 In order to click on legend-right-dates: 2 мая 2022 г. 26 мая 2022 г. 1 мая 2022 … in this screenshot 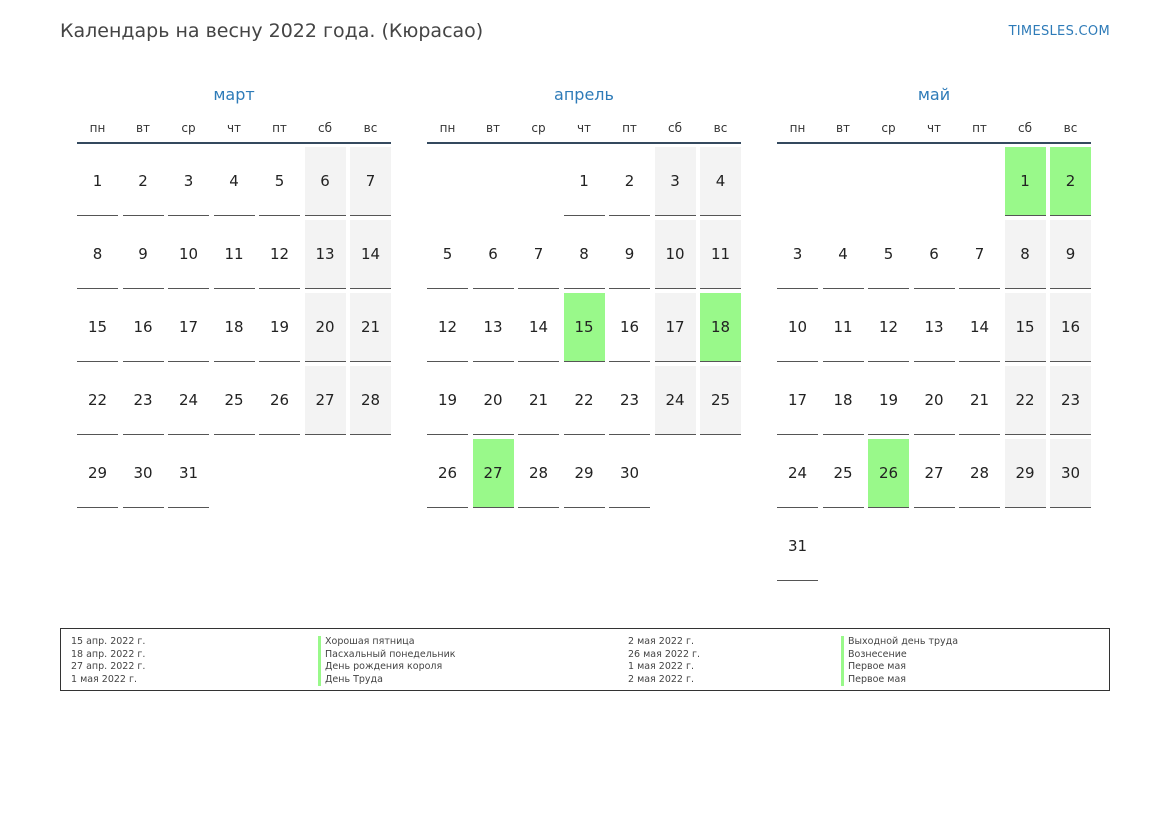, I will do `click(664, 661)`.